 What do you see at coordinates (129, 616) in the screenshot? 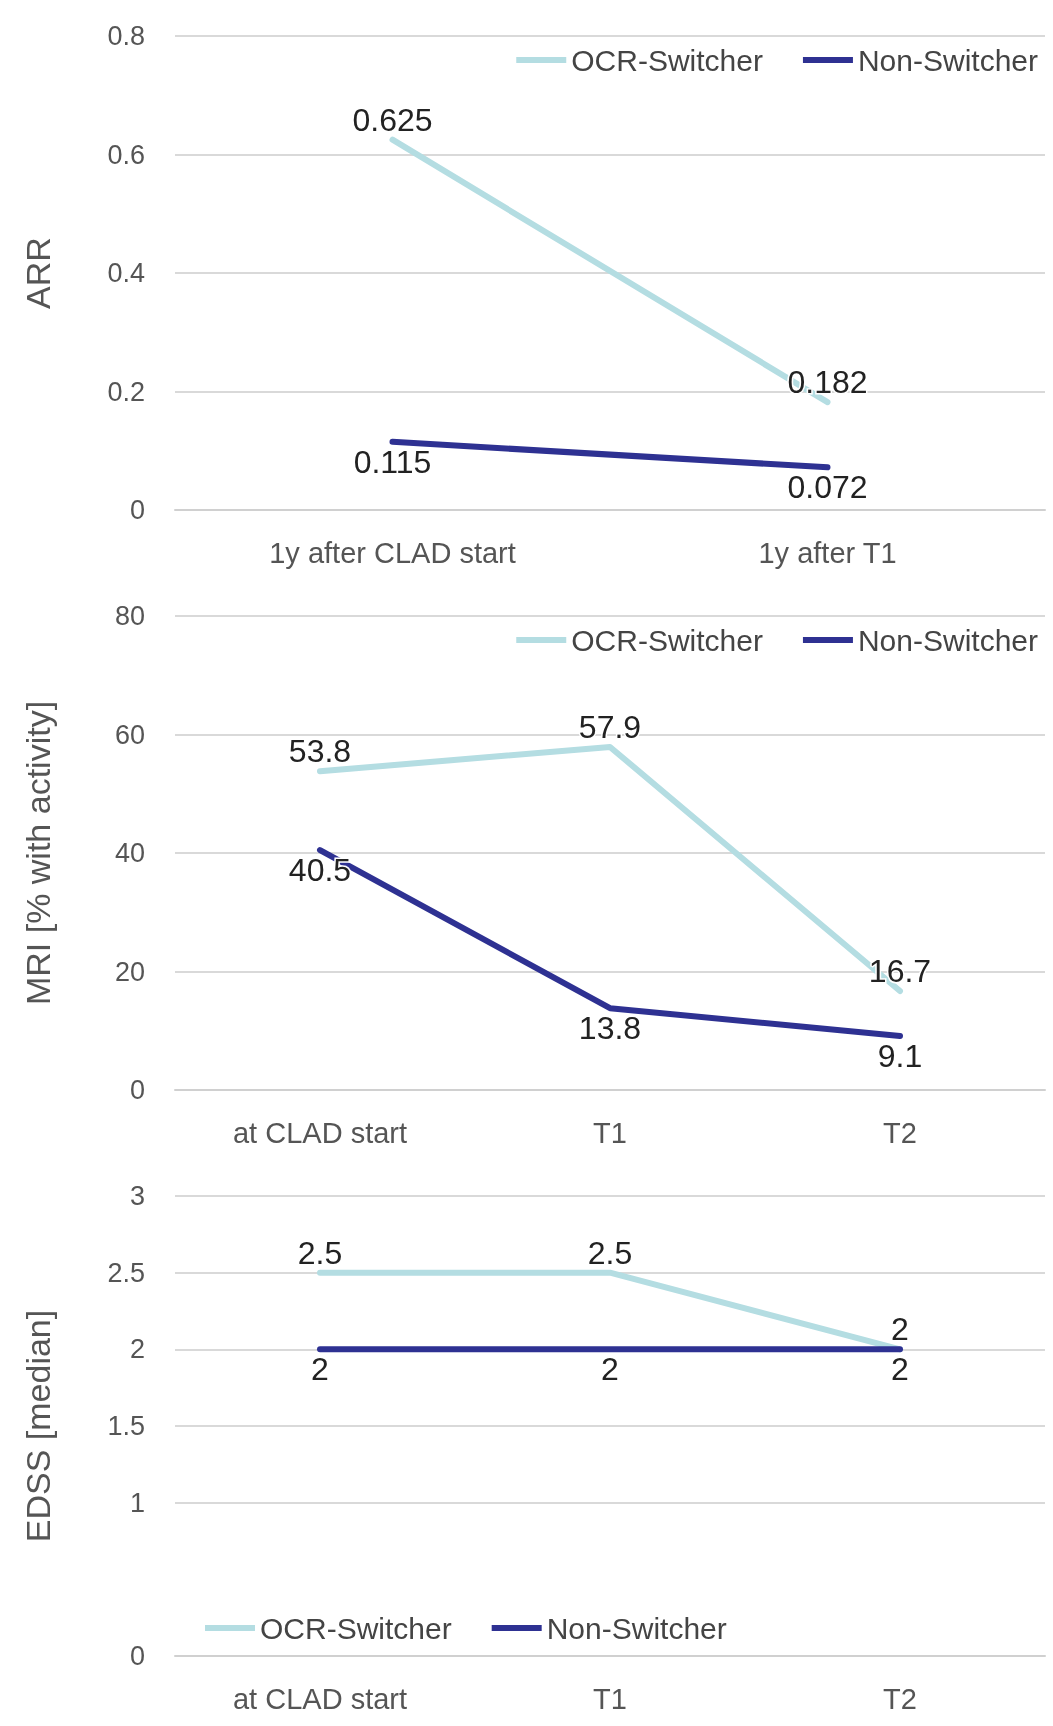
I see `y-tick-label: 80` at bounding box center [129, 616].